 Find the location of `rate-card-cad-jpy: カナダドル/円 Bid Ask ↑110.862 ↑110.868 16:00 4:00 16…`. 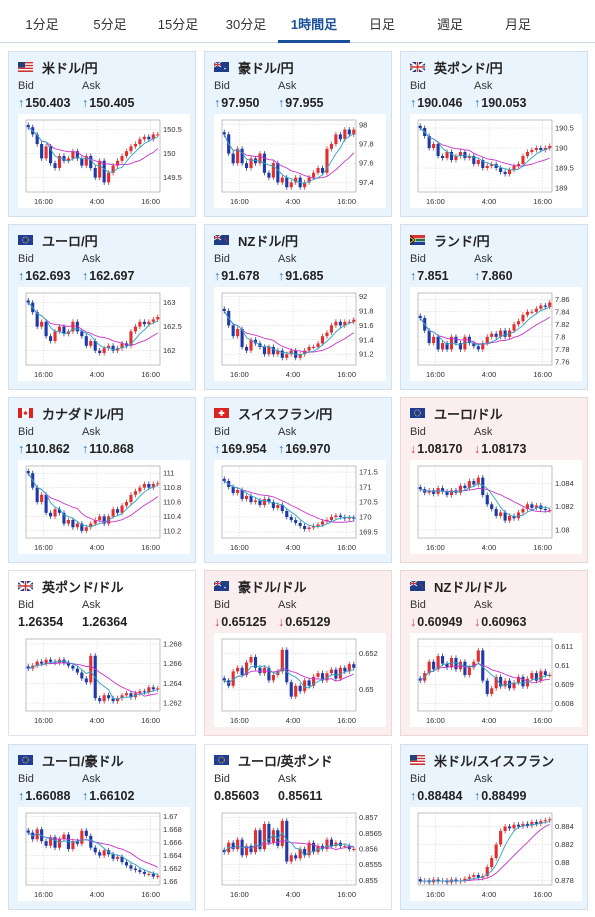

rate-card-cad-jpy: カナダドル/円 Bid Ask ↑110.862 ↑110.868 16:00 4:00 16… is located at coordinates (102, 480).